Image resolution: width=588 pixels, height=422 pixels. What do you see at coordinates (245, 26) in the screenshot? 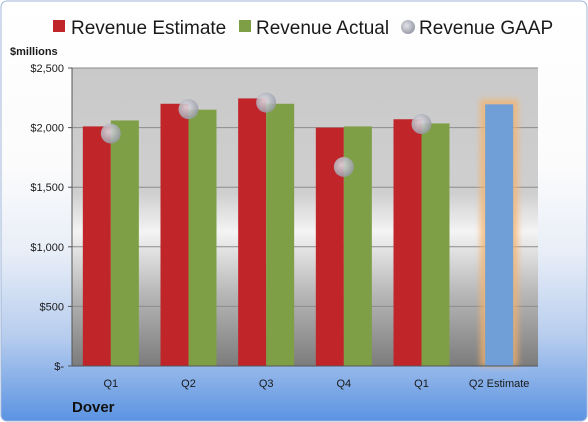
I see `legend-swatch-revenue-actual` at bounding box center [245, 26].